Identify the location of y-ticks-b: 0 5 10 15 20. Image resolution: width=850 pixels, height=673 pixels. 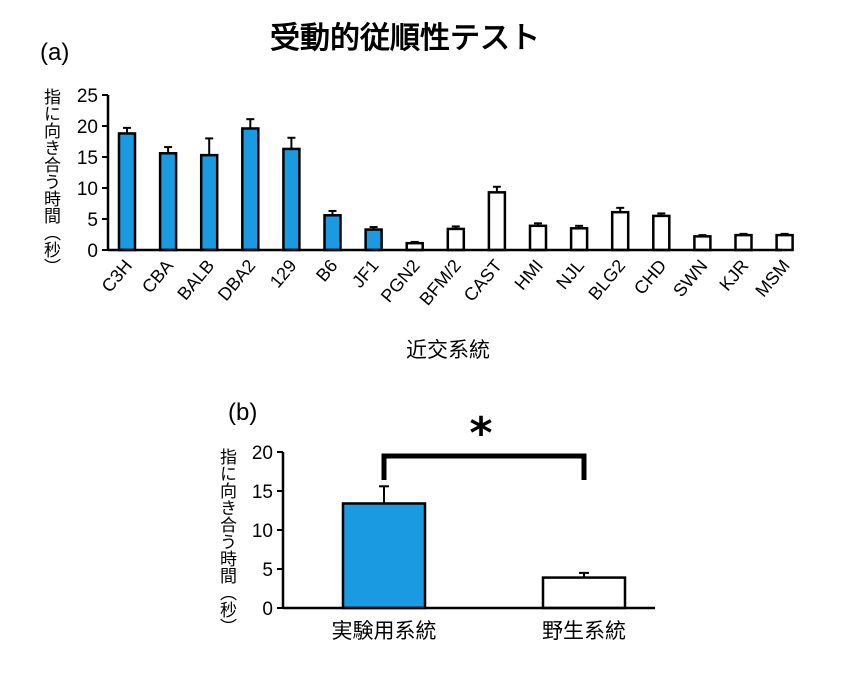
(267, 531).